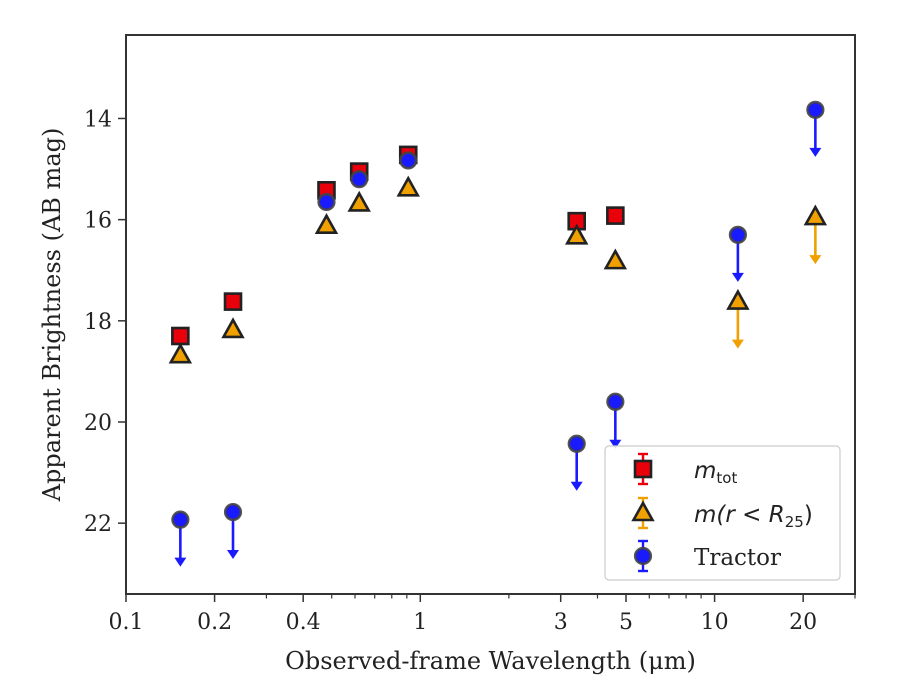  Describe the element at coordinates (737, 277) in the screenshot. I see `series-2-limit-7-head` at that location.